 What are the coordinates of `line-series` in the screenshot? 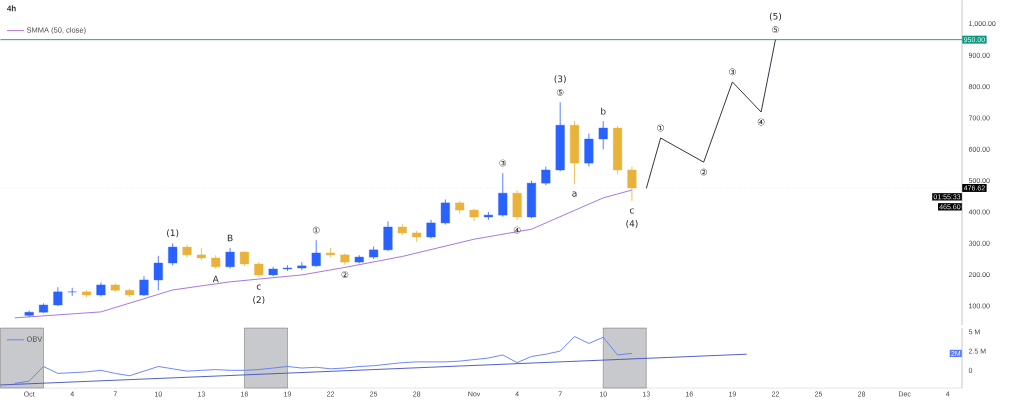 It's located at (710, 114).